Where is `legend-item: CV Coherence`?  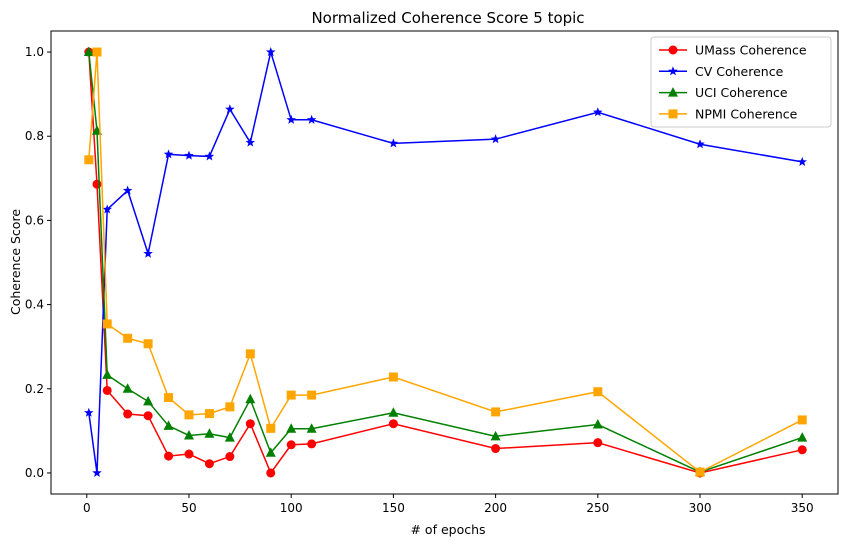
legend-item: CV Coherence is located at coordinates (721, 71).